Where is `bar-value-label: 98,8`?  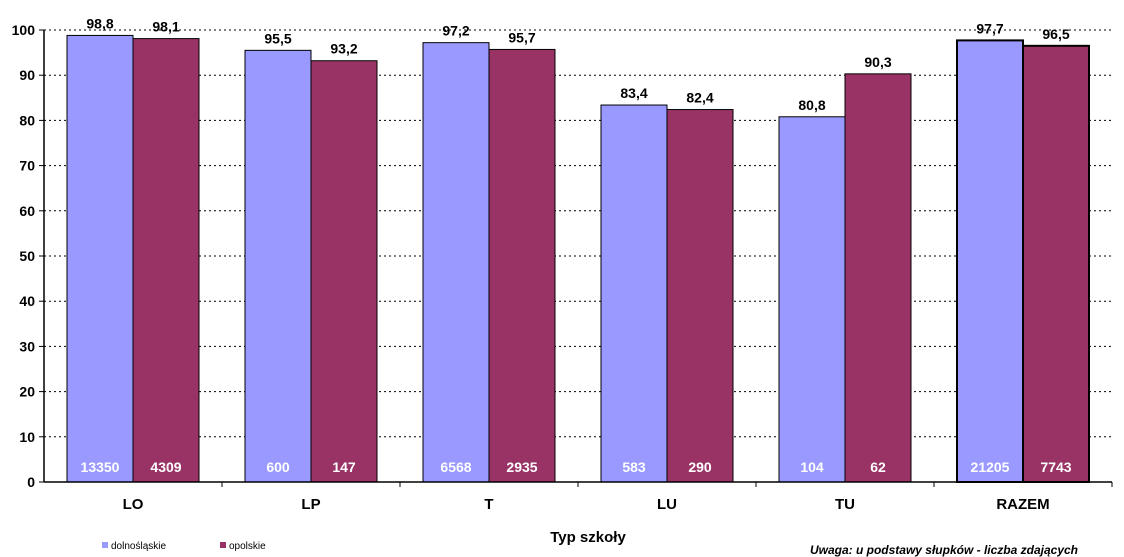
bar-value-label: 98,8 is located at coordinates (99, 23).